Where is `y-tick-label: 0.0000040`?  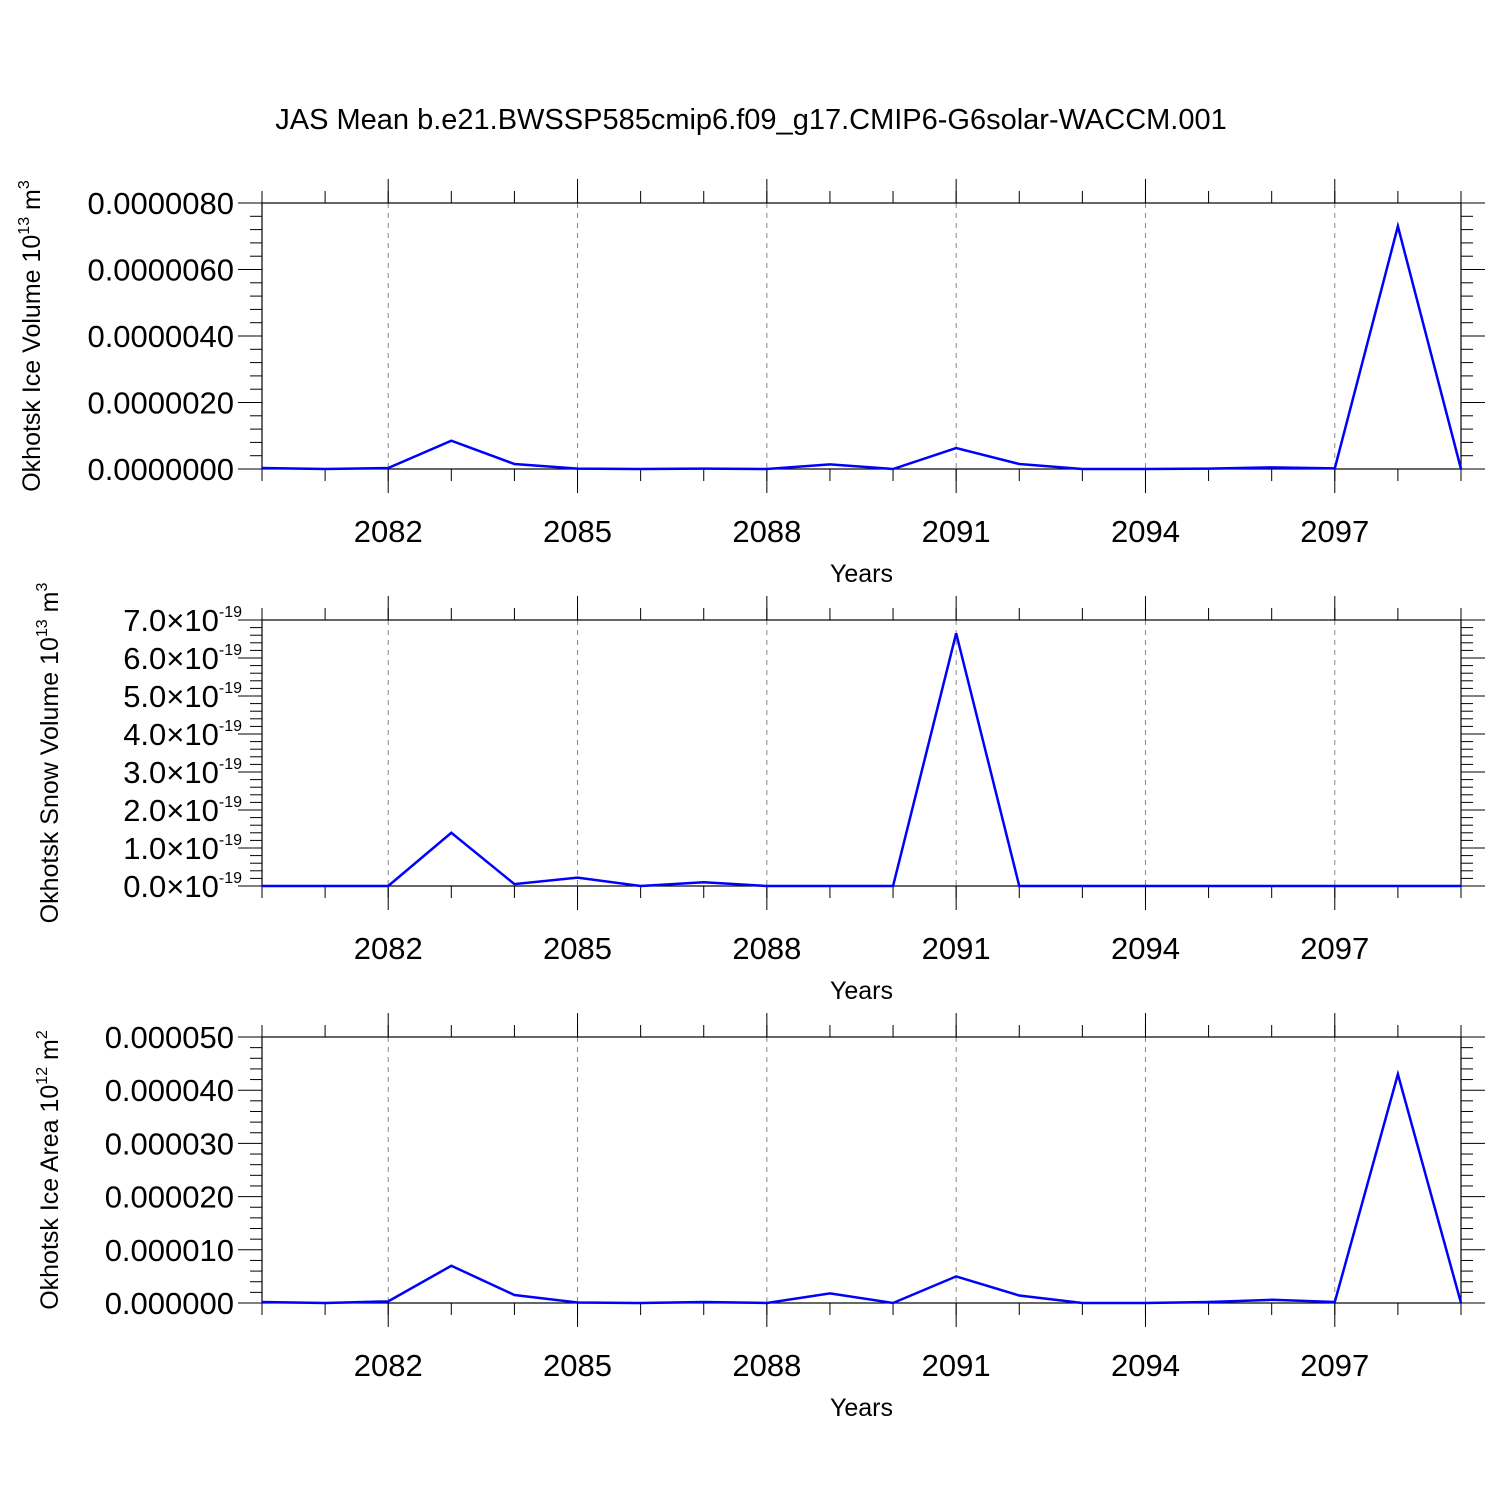
y-tick-label: 0.0000040 is located at coordinates (160, 336).